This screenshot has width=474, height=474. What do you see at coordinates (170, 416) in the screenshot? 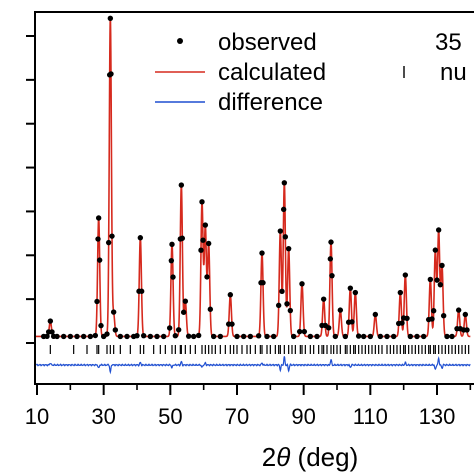
I see `x-tick-label: 50` at bounding box center [170, 416].